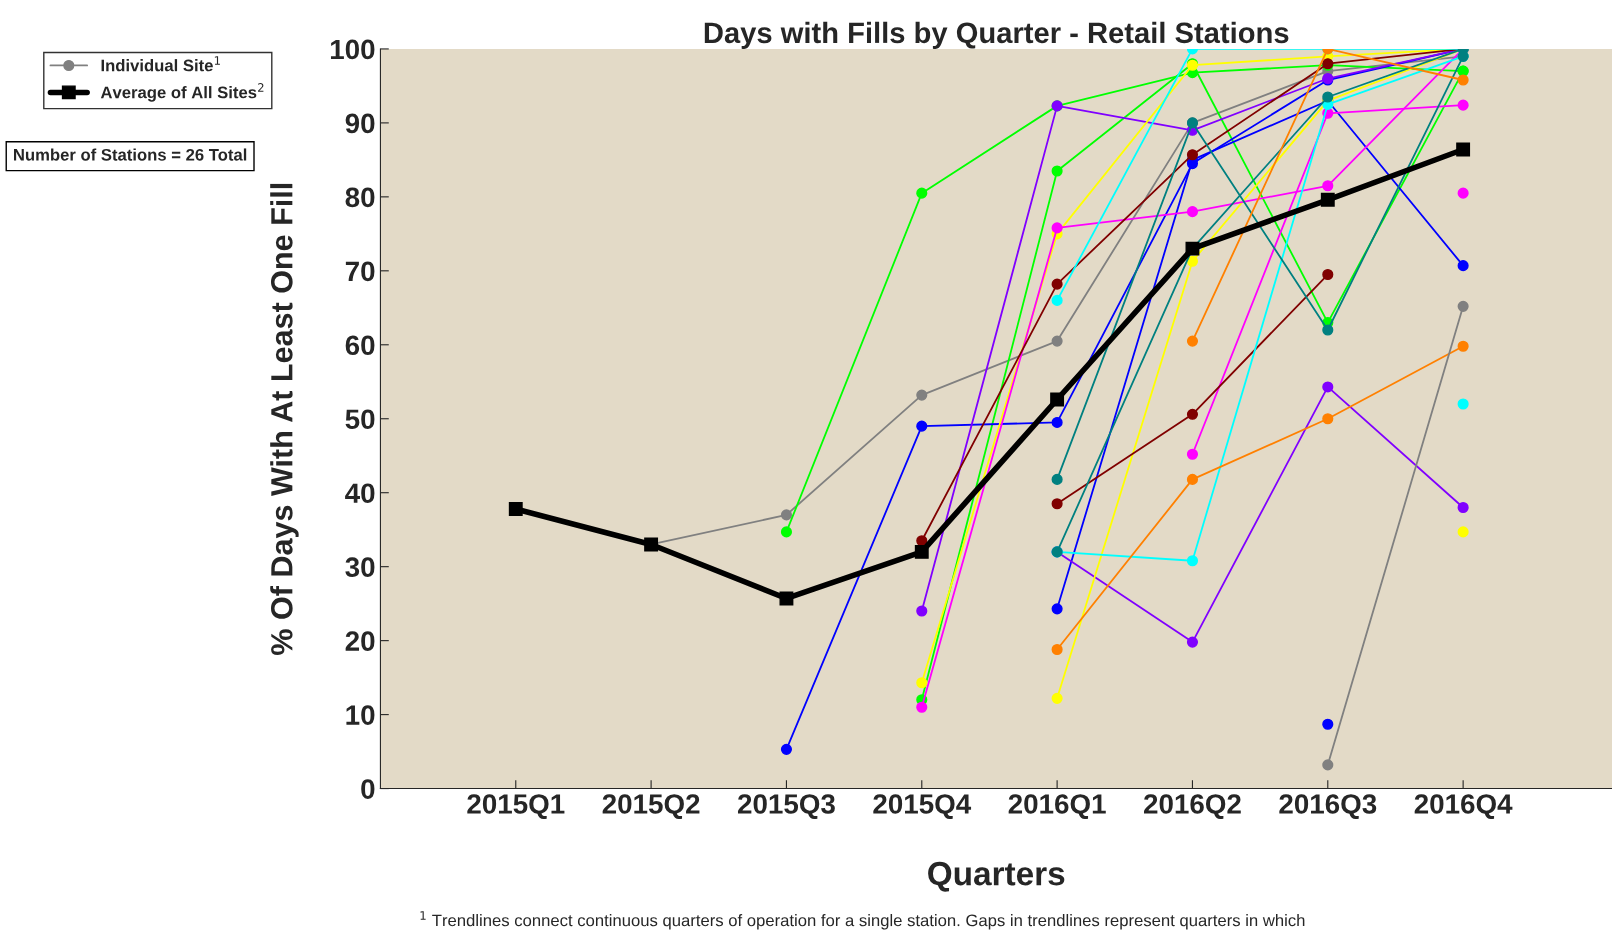  I want to click on x-tick-label: 2015Q2, so click(651, 807).